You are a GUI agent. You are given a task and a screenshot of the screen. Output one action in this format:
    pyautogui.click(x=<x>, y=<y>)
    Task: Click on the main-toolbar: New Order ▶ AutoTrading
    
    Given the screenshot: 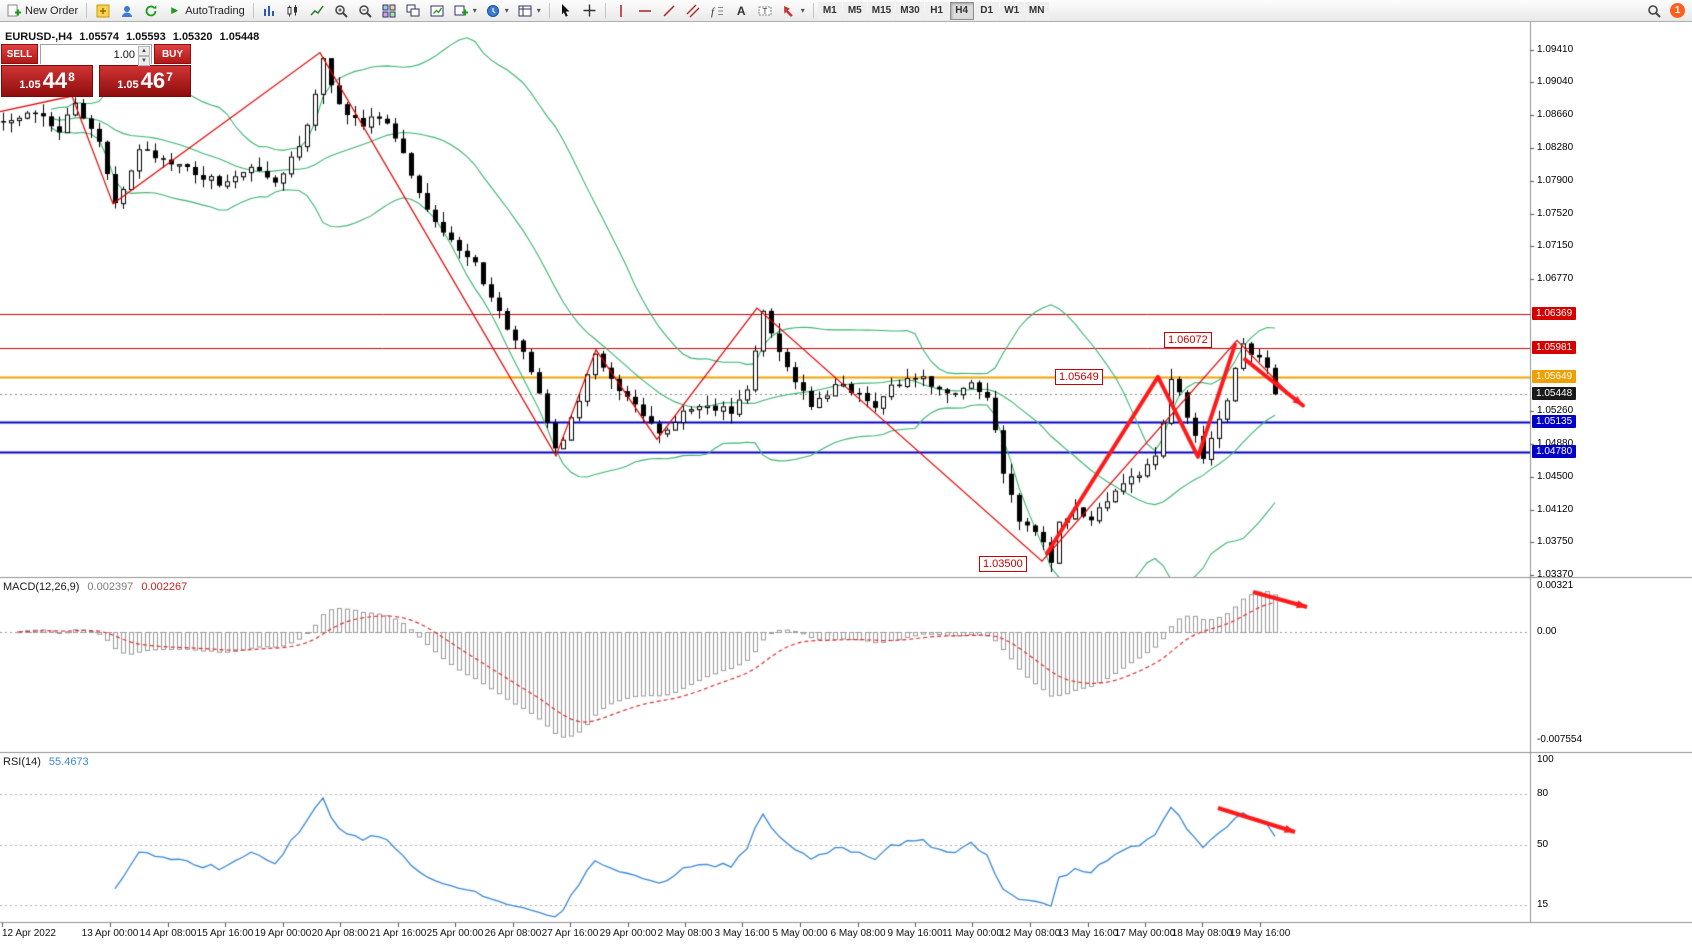 What is the action you would take?
    pyautogui.click(x=846, y=11)
    